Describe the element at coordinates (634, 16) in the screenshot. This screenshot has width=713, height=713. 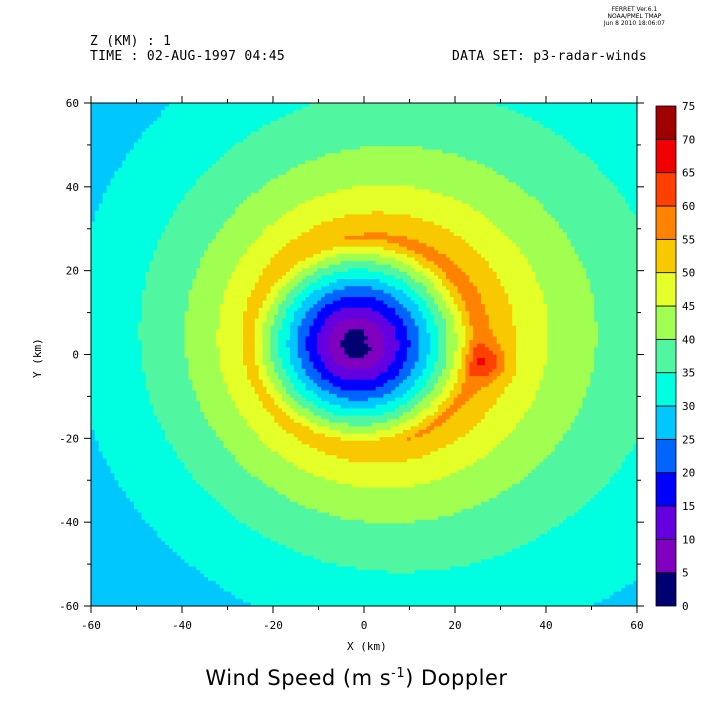
I see `stamp-line-2: NOAA/PMEL TMAP` at that location.